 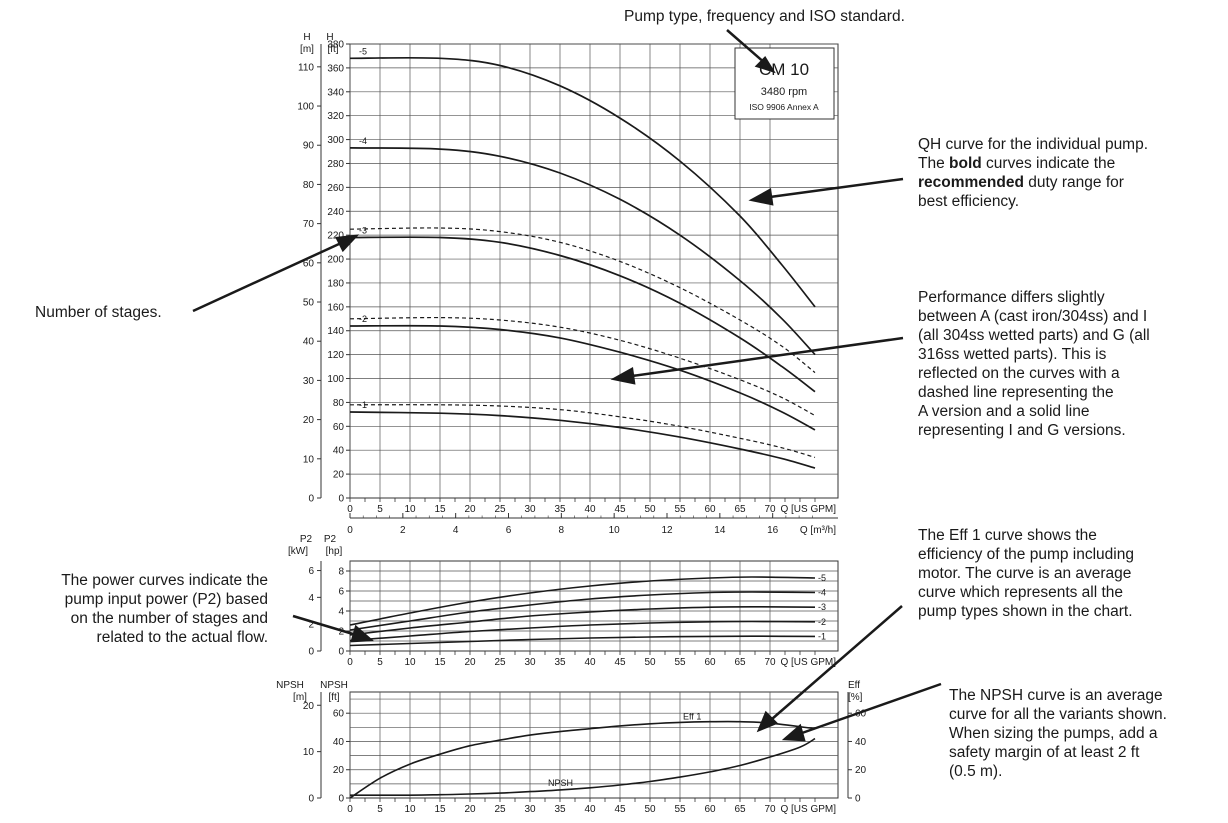 I want to click on power-stage-label: -2, so click(x=822, y=622).